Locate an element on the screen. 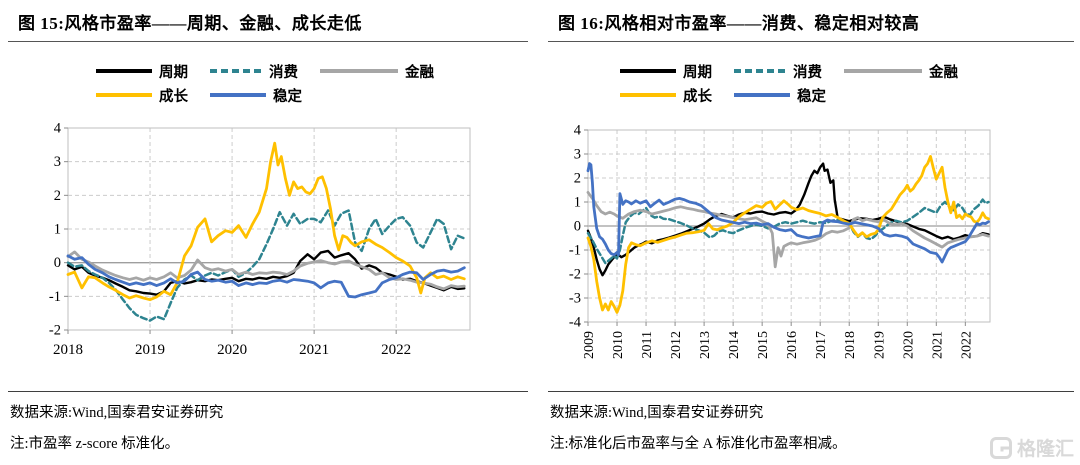 This screenshot has width=1080, height=465. x-tick-label: 2015 is located at coordinates (763, 345).